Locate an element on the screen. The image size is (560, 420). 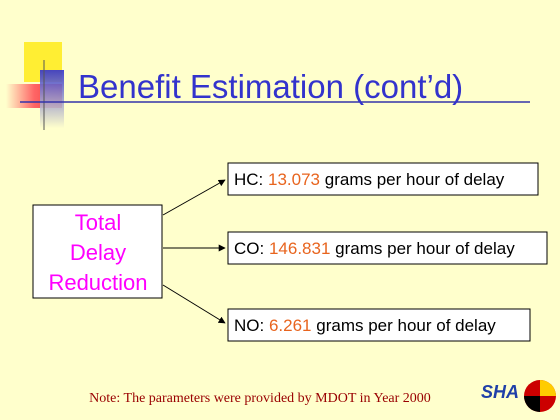
item-text: HC: 13.073 grams per hour of delay is located at coordinates (369, 179).